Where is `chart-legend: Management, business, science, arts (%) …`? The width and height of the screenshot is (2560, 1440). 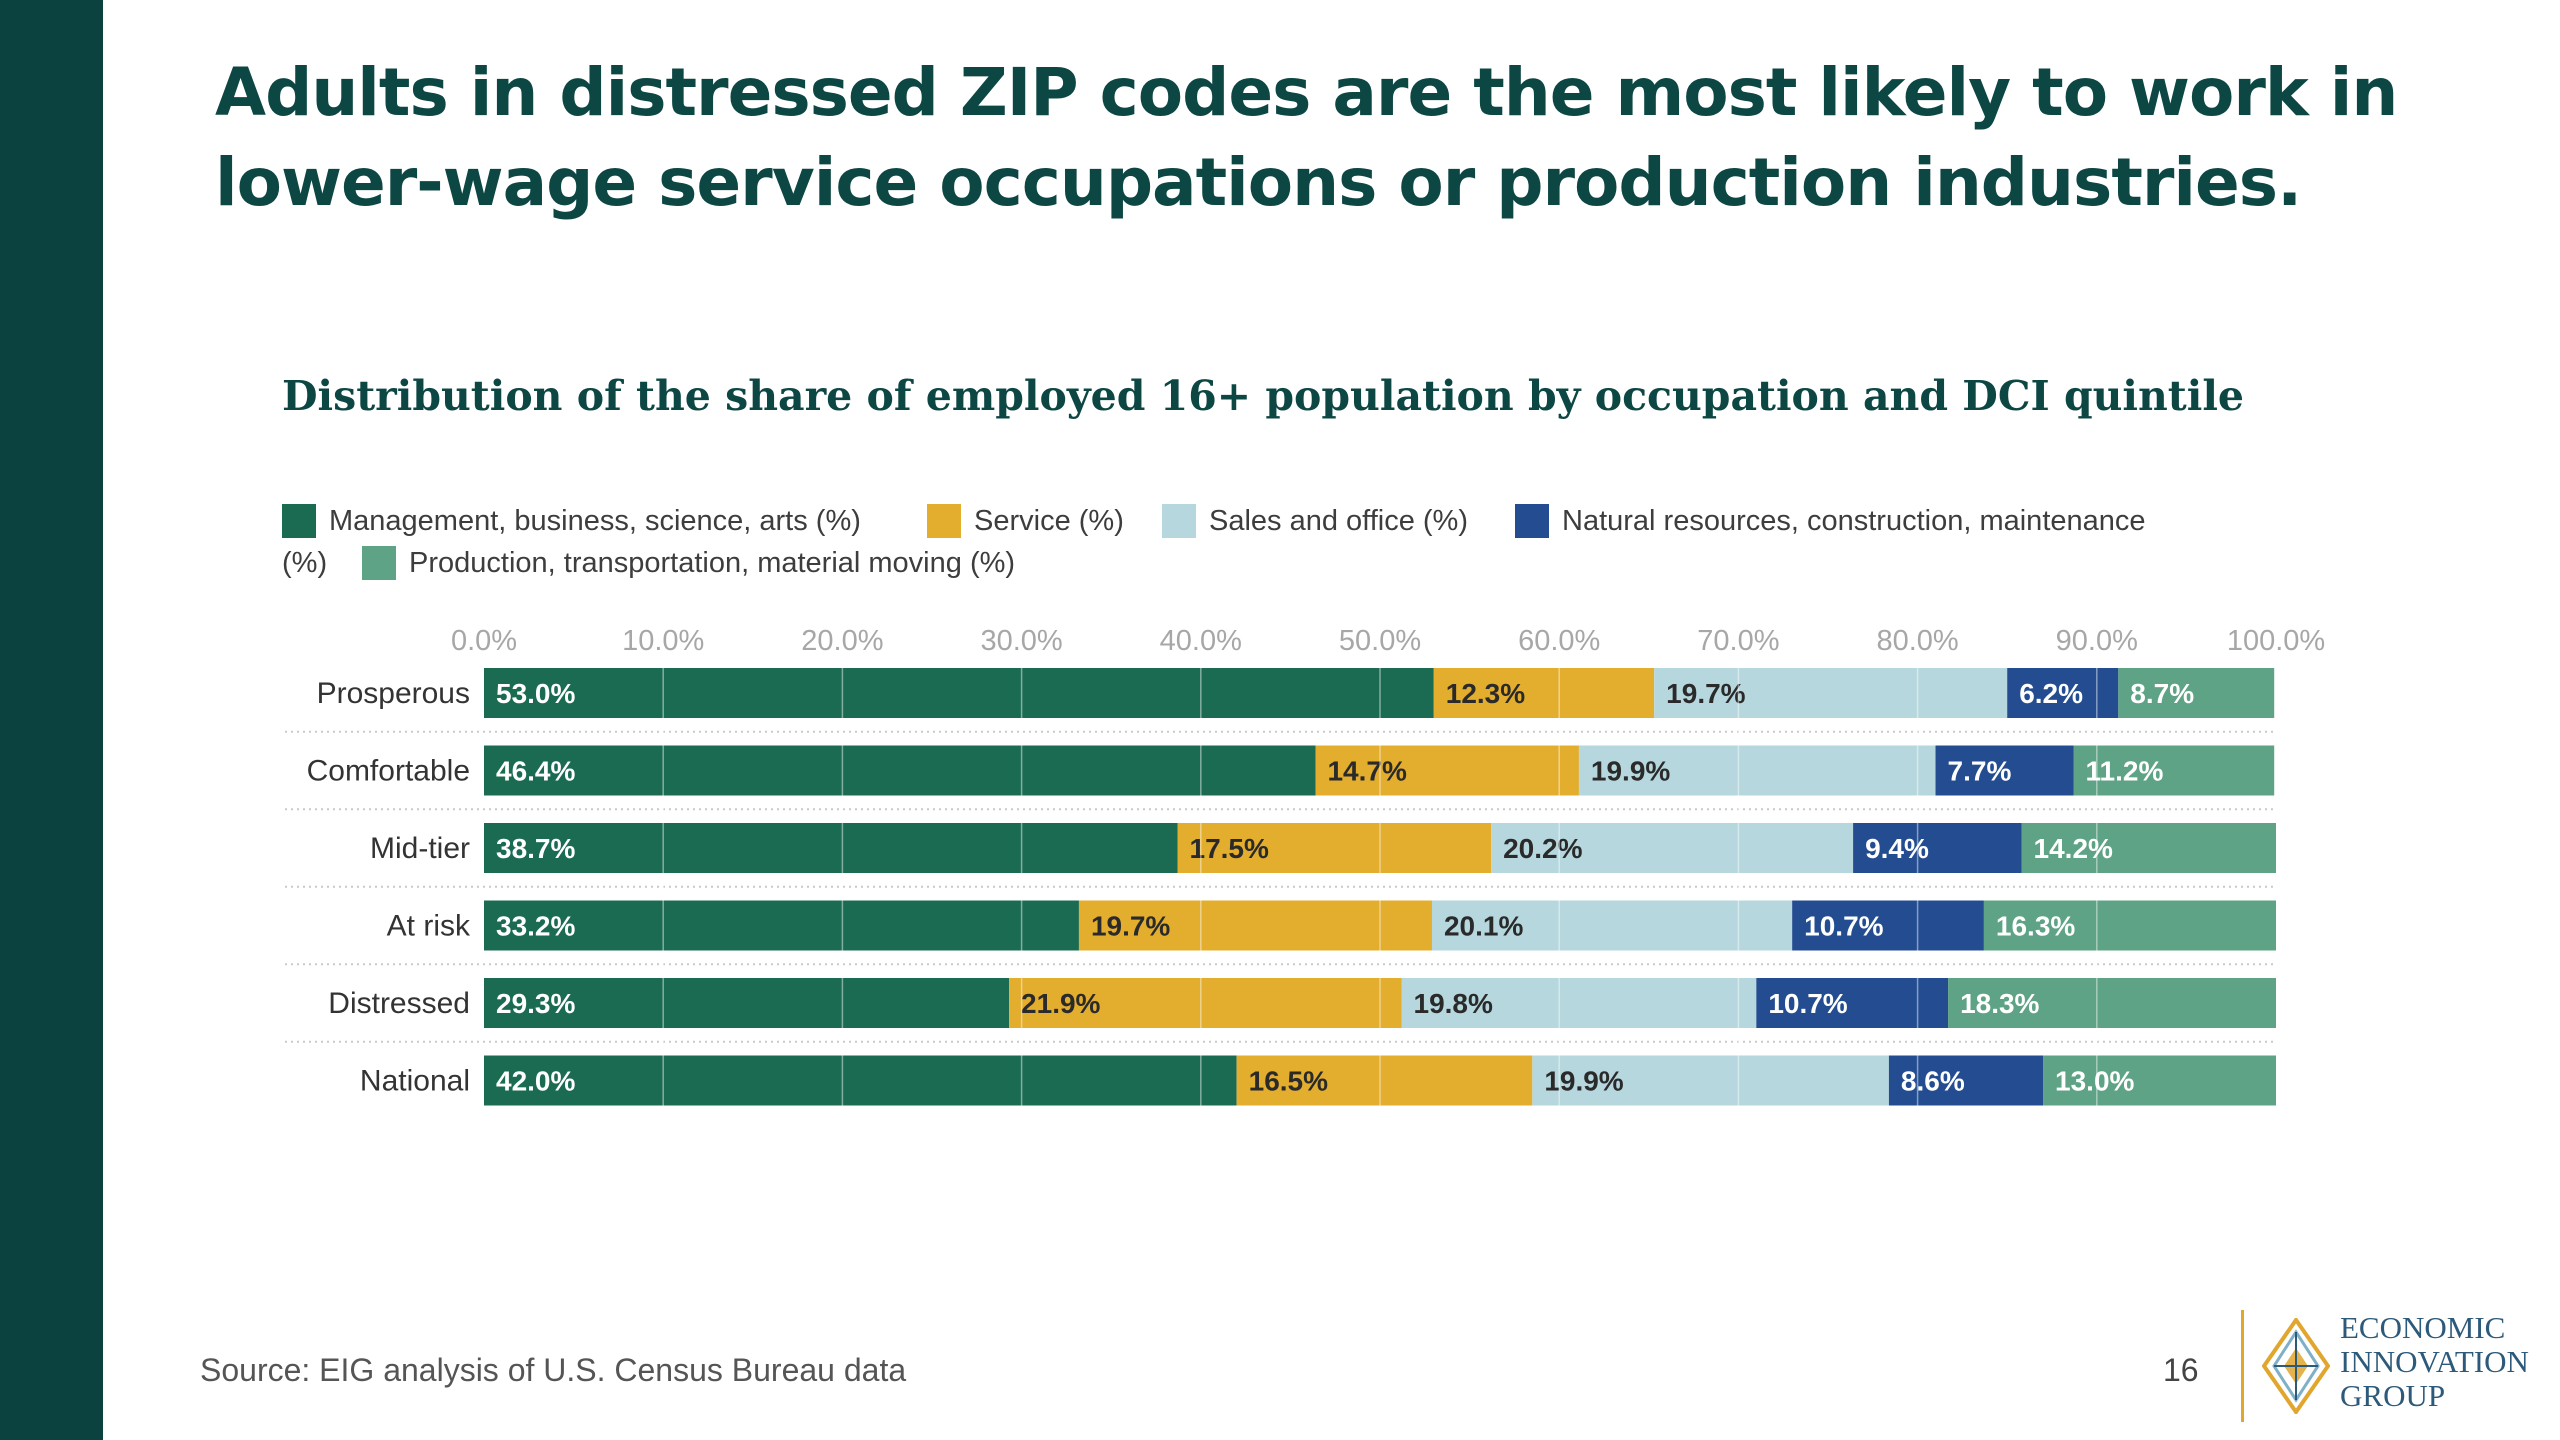 chart-legend: Management, business, science, arts (%) … is located at coordinates (1262, 542).